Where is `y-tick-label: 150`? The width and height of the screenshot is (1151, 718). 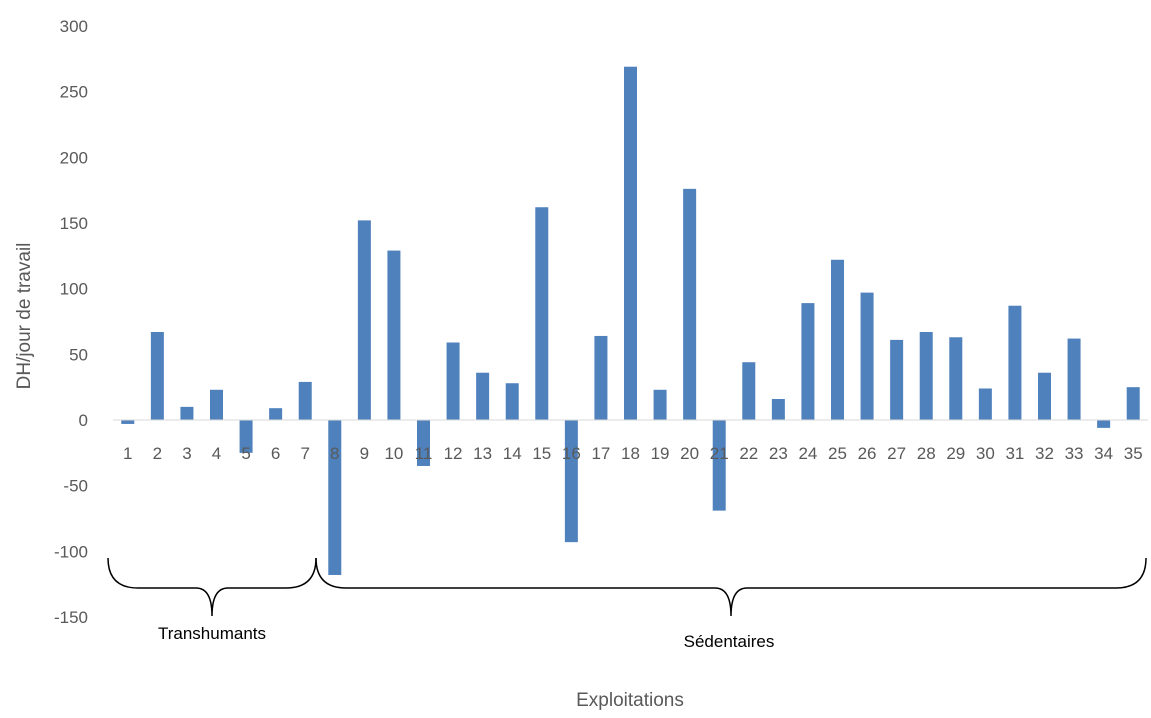
y-tick-label: 150 is located at coordinates (74, 223).